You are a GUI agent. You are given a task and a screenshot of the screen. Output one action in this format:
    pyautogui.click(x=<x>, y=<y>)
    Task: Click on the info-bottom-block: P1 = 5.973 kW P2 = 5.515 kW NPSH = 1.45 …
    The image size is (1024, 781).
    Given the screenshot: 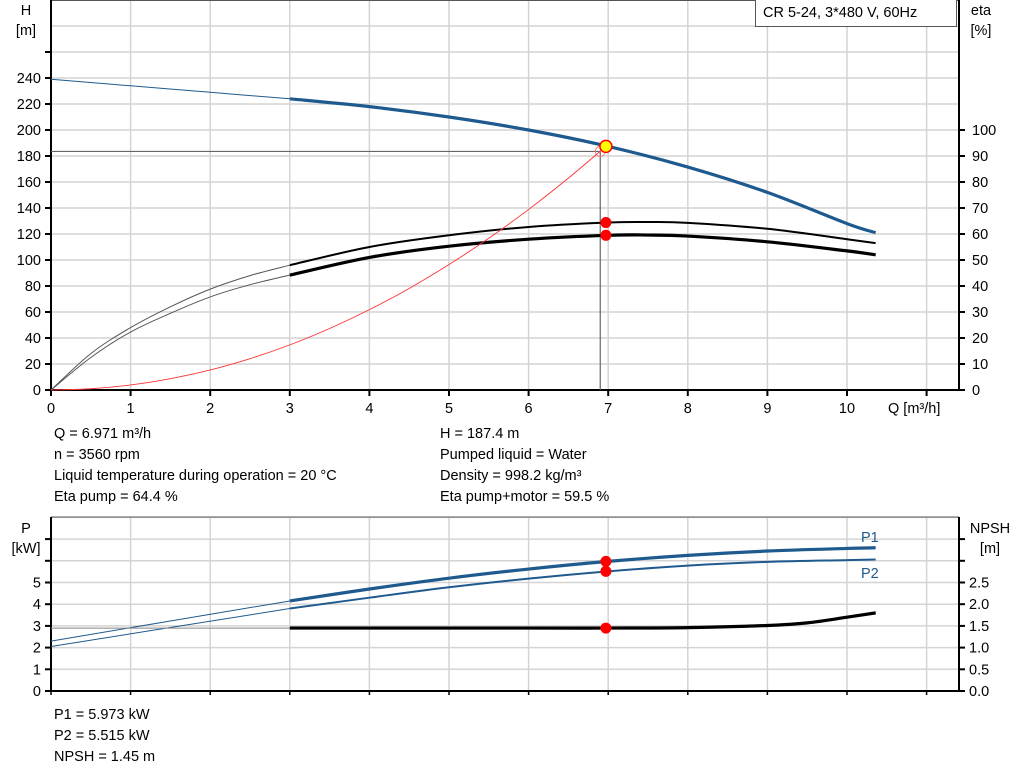 What is the action you would take?
    pyautogui.click(x=104, y=736)
    